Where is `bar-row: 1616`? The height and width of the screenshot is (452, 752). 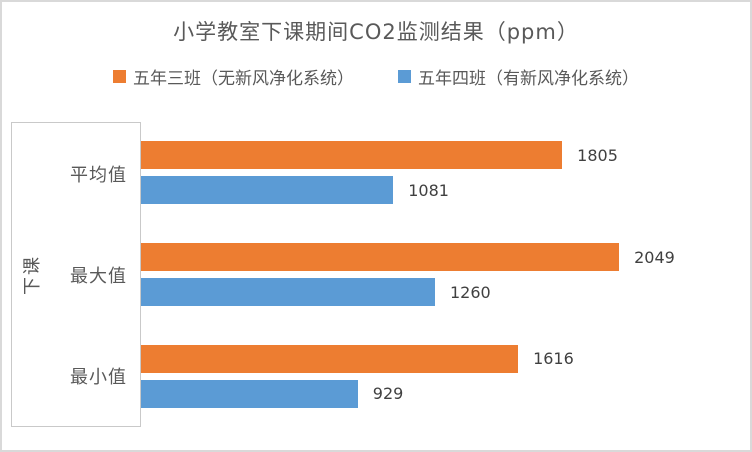
bar-row: 1616 is located at coordinates (421, 358).